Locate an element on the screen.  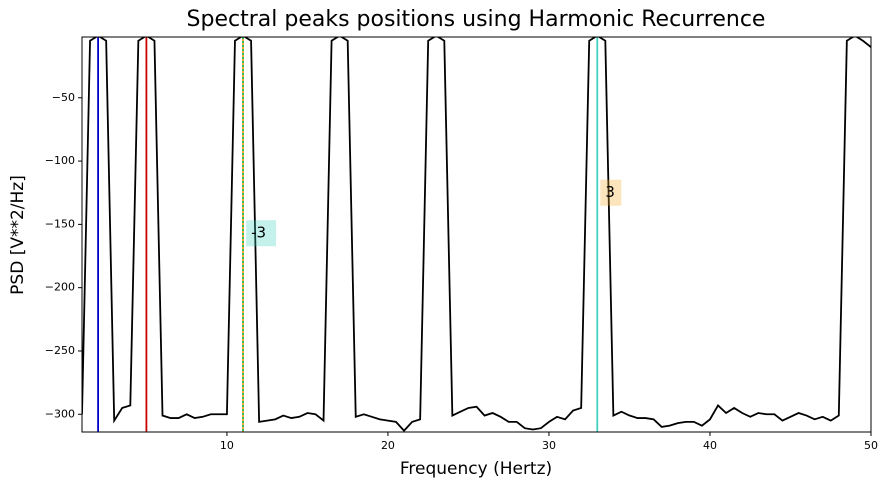
x-tick-label: 10 is located at coordinates (227, 445).